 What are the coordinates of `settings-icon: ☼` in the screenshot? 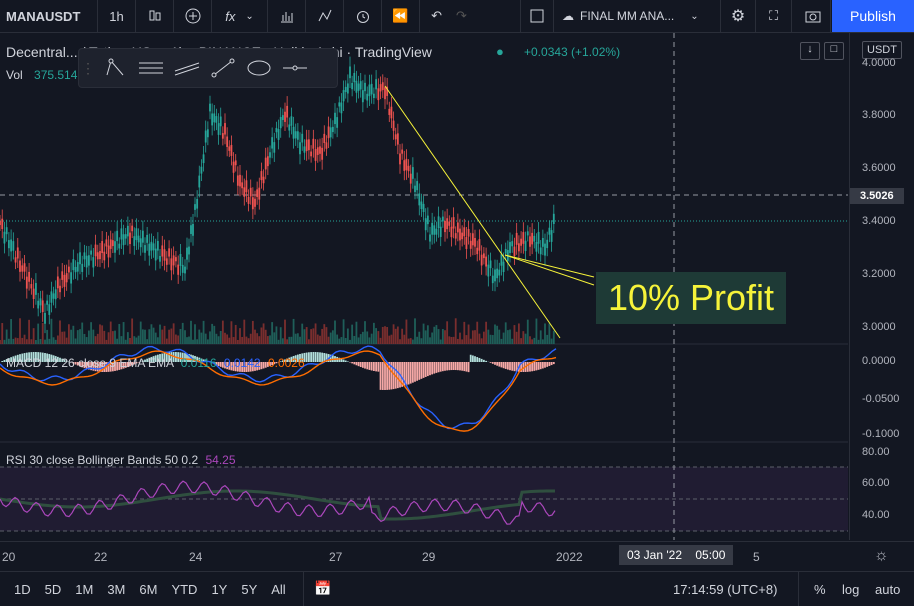 It's located at (881, 556).